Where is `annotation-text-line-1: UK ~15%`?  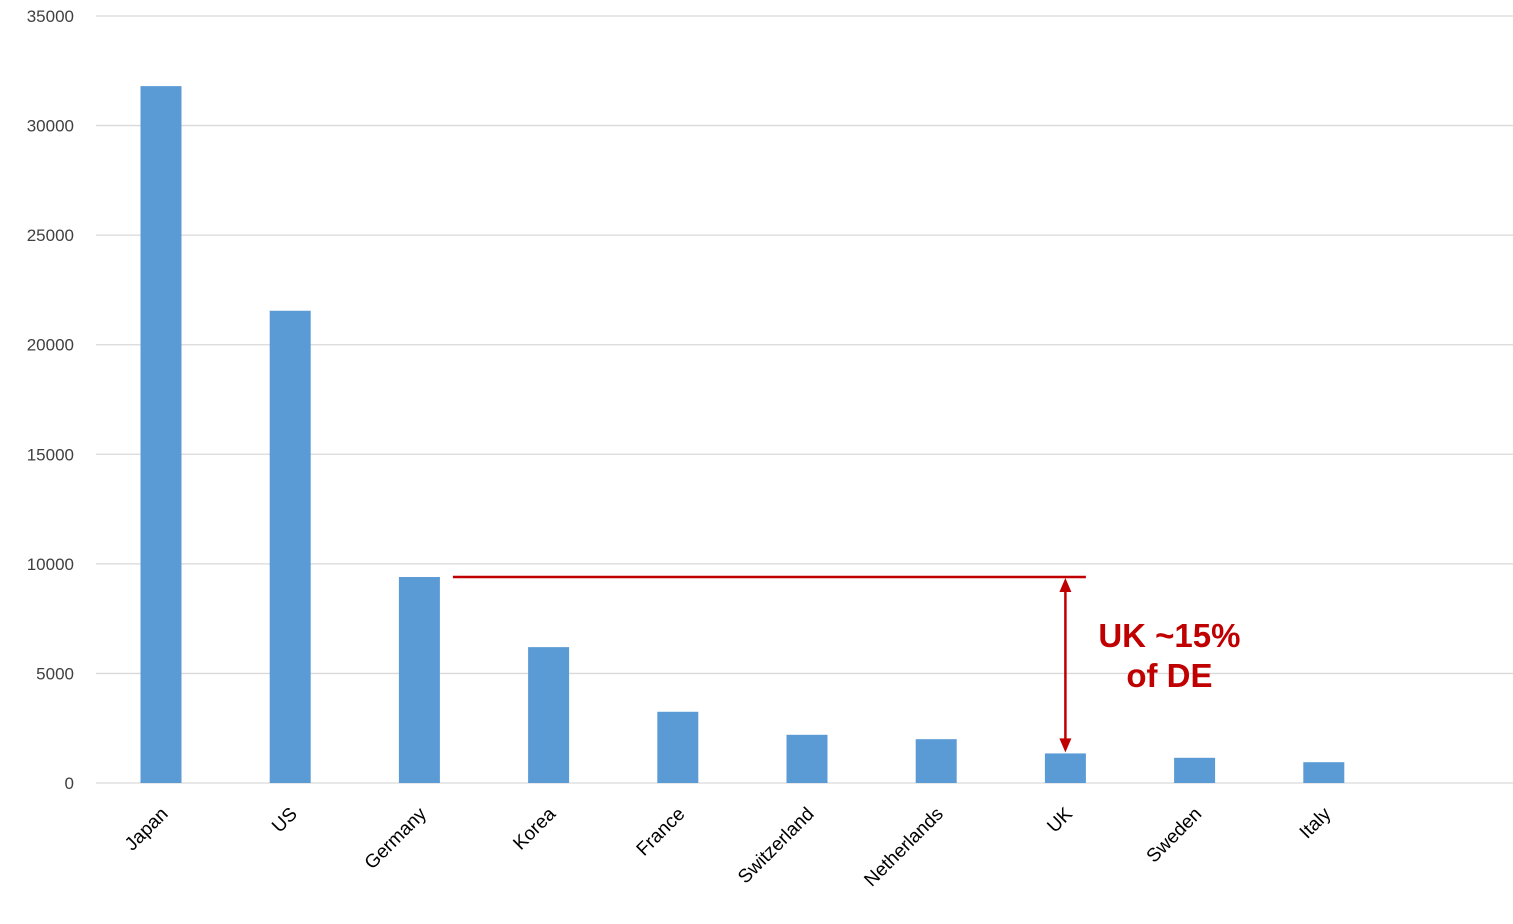 annotation-text-line-1: UK ~15% is located at coordinates (1169, 635).